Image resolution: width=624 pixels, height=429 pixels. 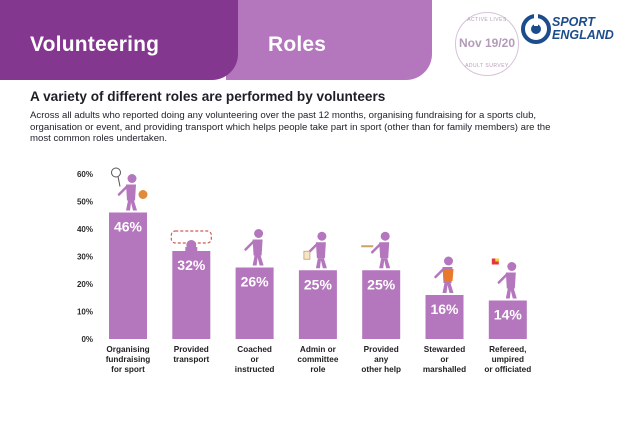 I want to click on tennis-volunteer-icon, so click(x=129, y=189).